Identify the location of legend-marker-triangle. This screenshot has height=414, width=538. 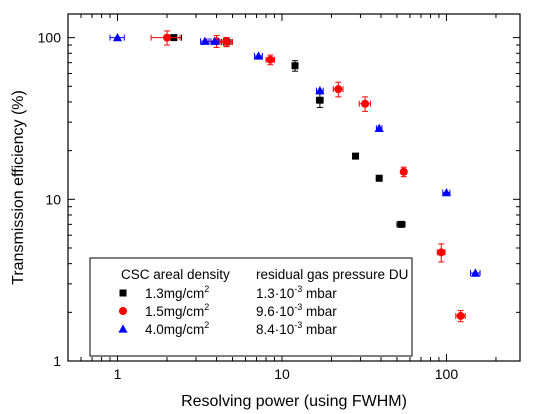
(123, 328).